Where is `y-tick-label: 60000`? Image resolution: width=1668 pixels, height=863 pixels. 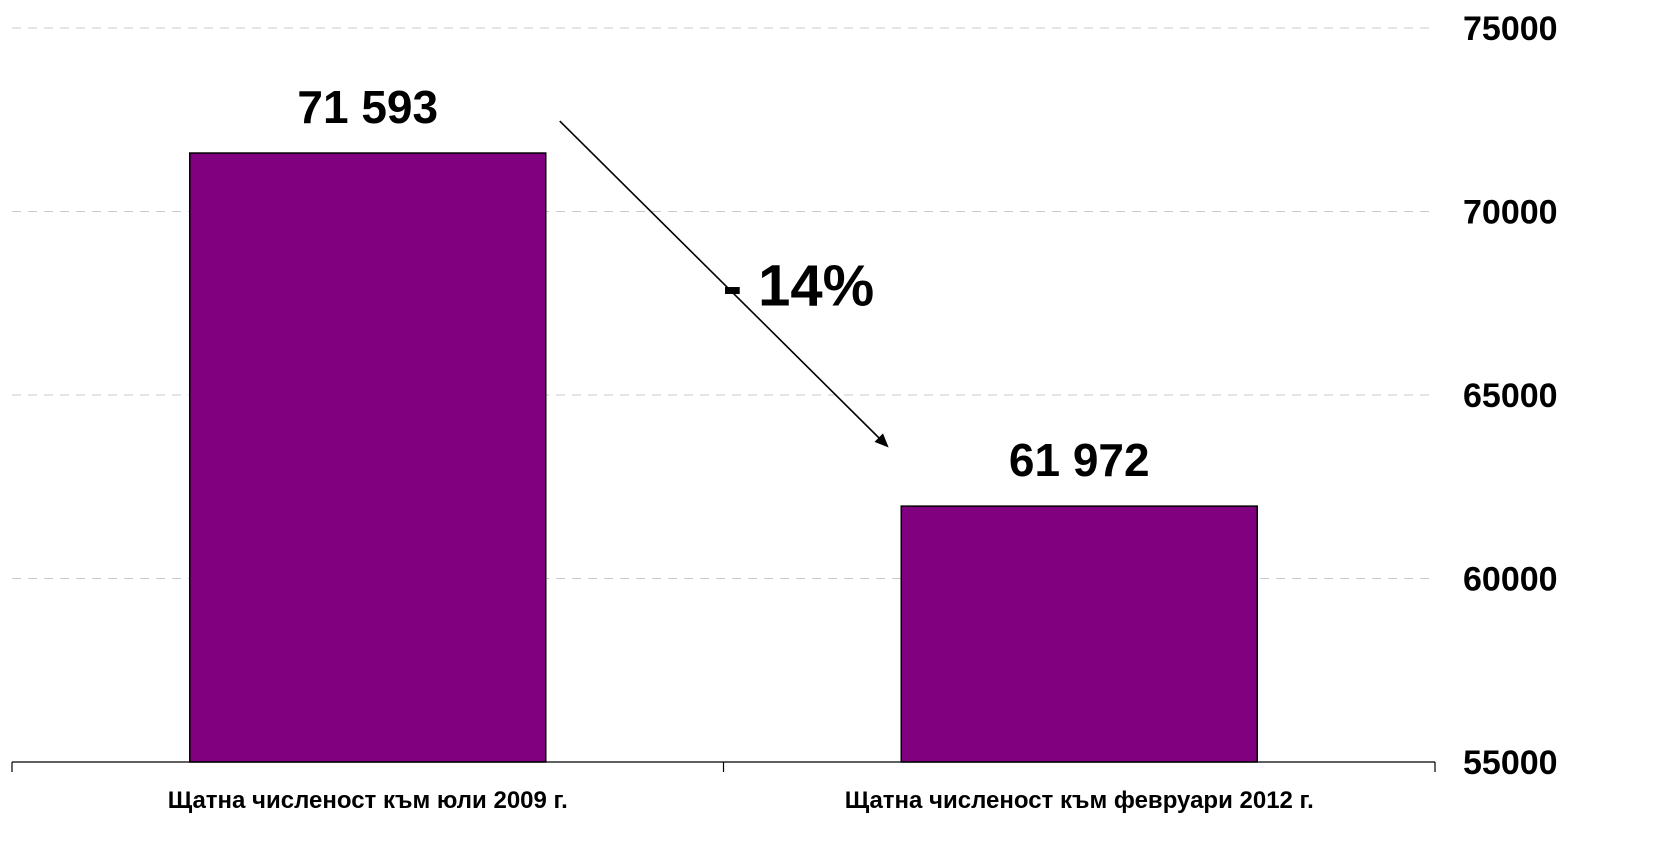
y-tick-label: 60000 is located at coordinates (1510, 580).